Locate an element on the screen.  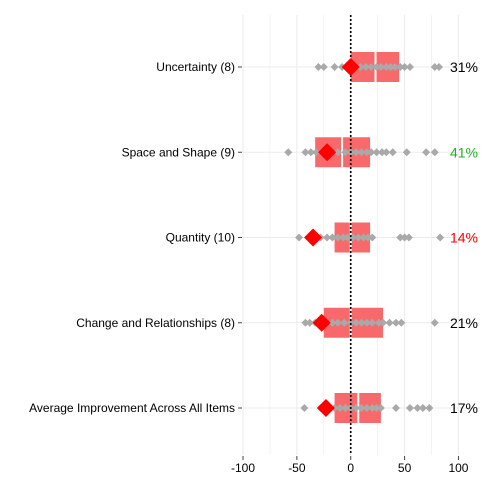
category-row: Quantity (10) 14% is located at coordinates (323, 237).